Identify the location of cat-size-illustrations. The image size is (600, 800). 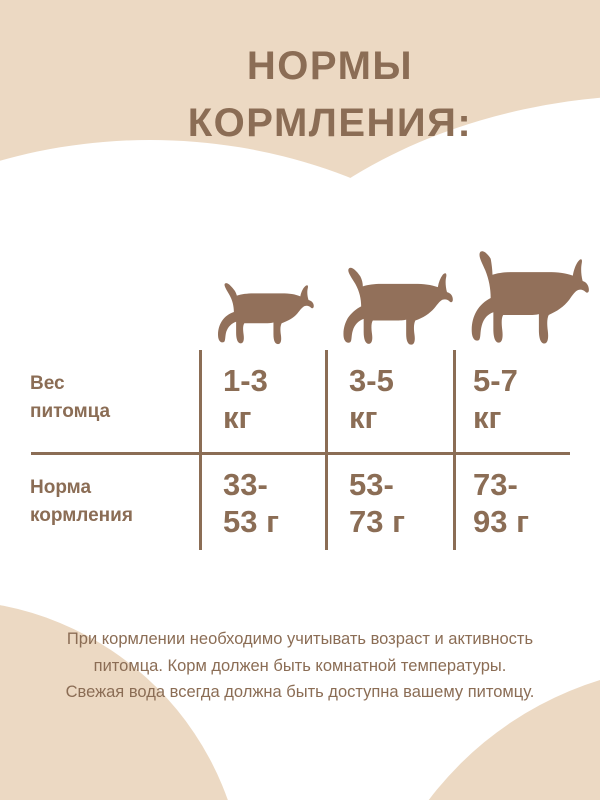
(300, 298).